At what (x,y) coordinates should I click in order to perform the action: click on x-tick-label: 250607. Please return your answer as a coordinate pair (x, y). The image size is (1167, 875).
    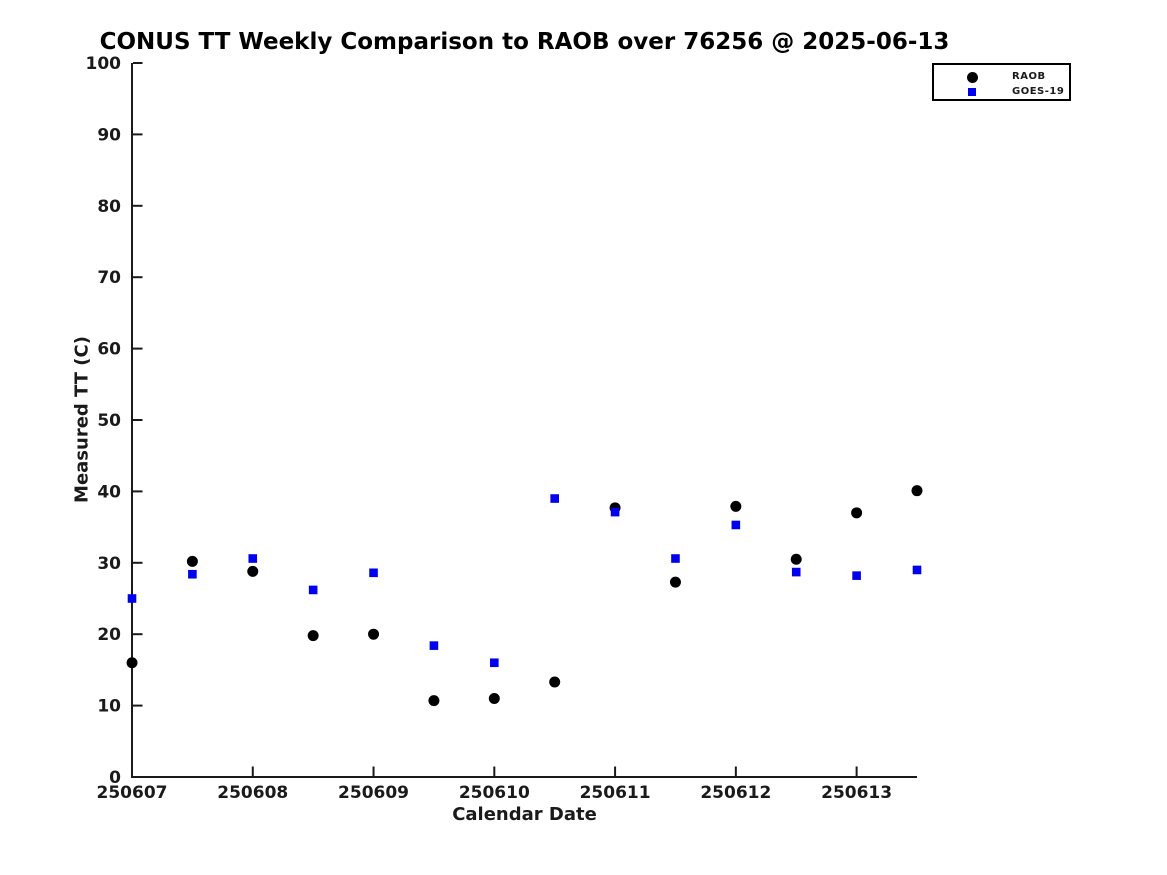
    Looking at the image, I should click on (132, 793).